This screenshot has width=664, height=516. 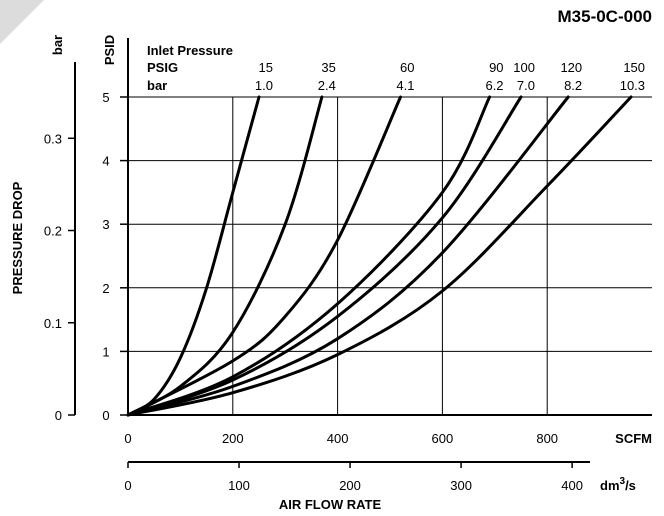 What do you see at coordinates (190, 50) in the screenshot?
I see `legend-title: Inlet Pressure` at bounding box center [190, 50].